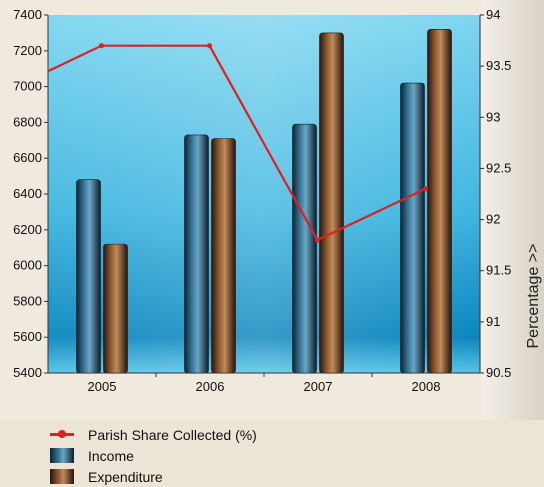 Image resolution: width=544 pixels, height=487 pixels. I want to click on right-tick-label: 91.5, so click(498, 270).